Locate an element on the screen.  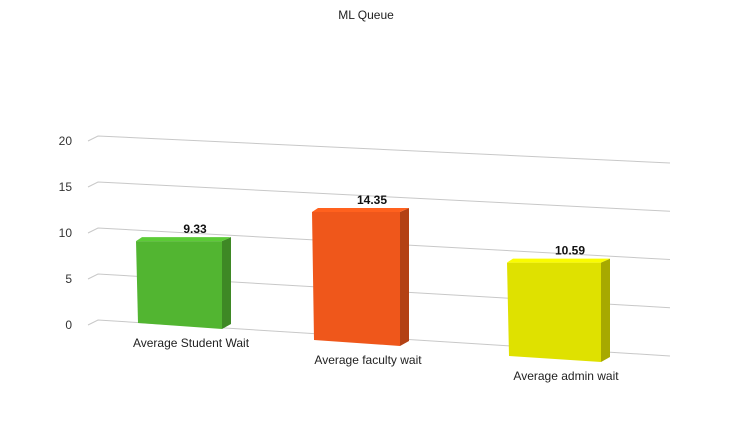
data-label: 10.59 is located at coordinates (570, 251).